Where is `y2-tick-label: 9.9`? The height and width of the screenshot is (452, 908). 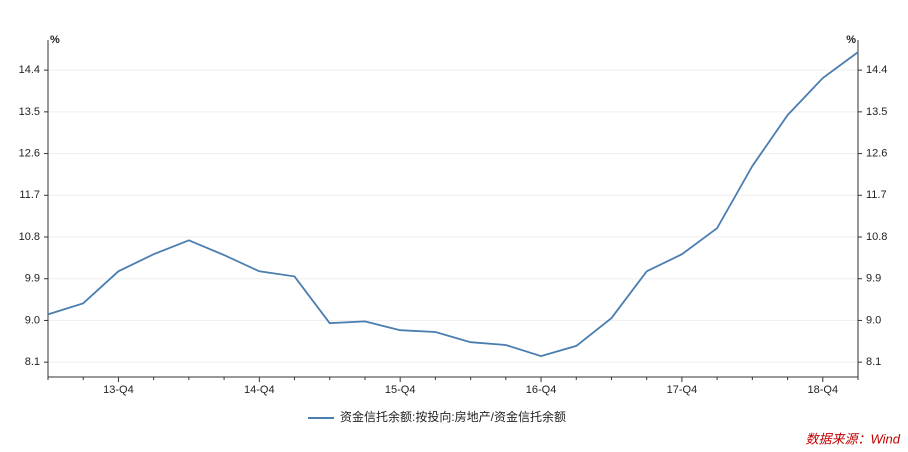
y2-tick-label: 9.9 is located at coordinates (873, 279).